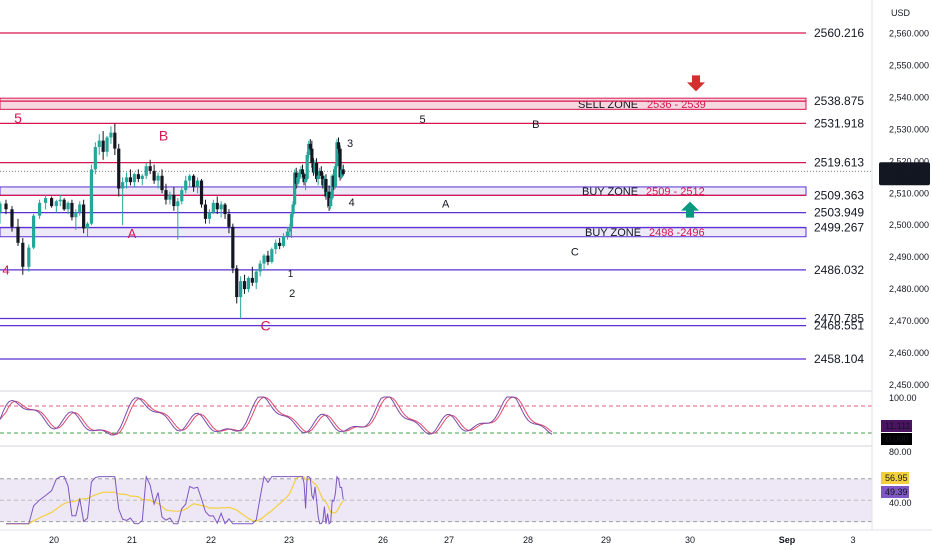 Image resolution: width=932 pixels, height=550 pixels. I want to click on wave-label-9: 5, so click(423, 120).